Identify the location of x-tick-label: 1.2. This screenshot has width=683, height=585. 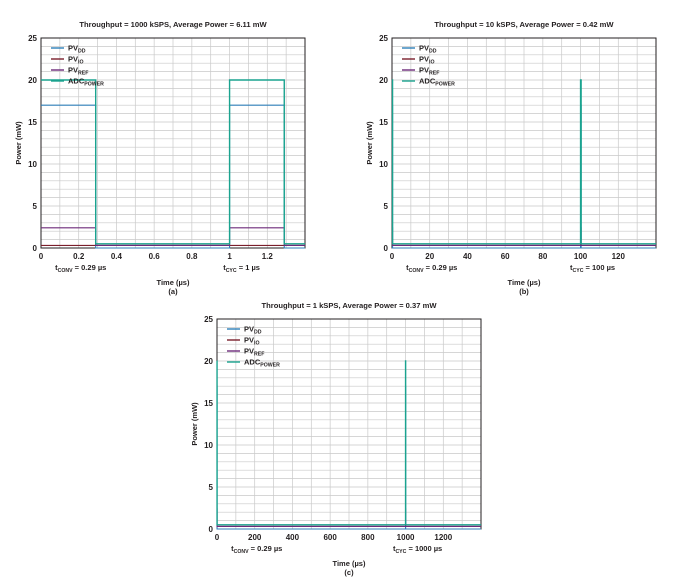
(268, 256).